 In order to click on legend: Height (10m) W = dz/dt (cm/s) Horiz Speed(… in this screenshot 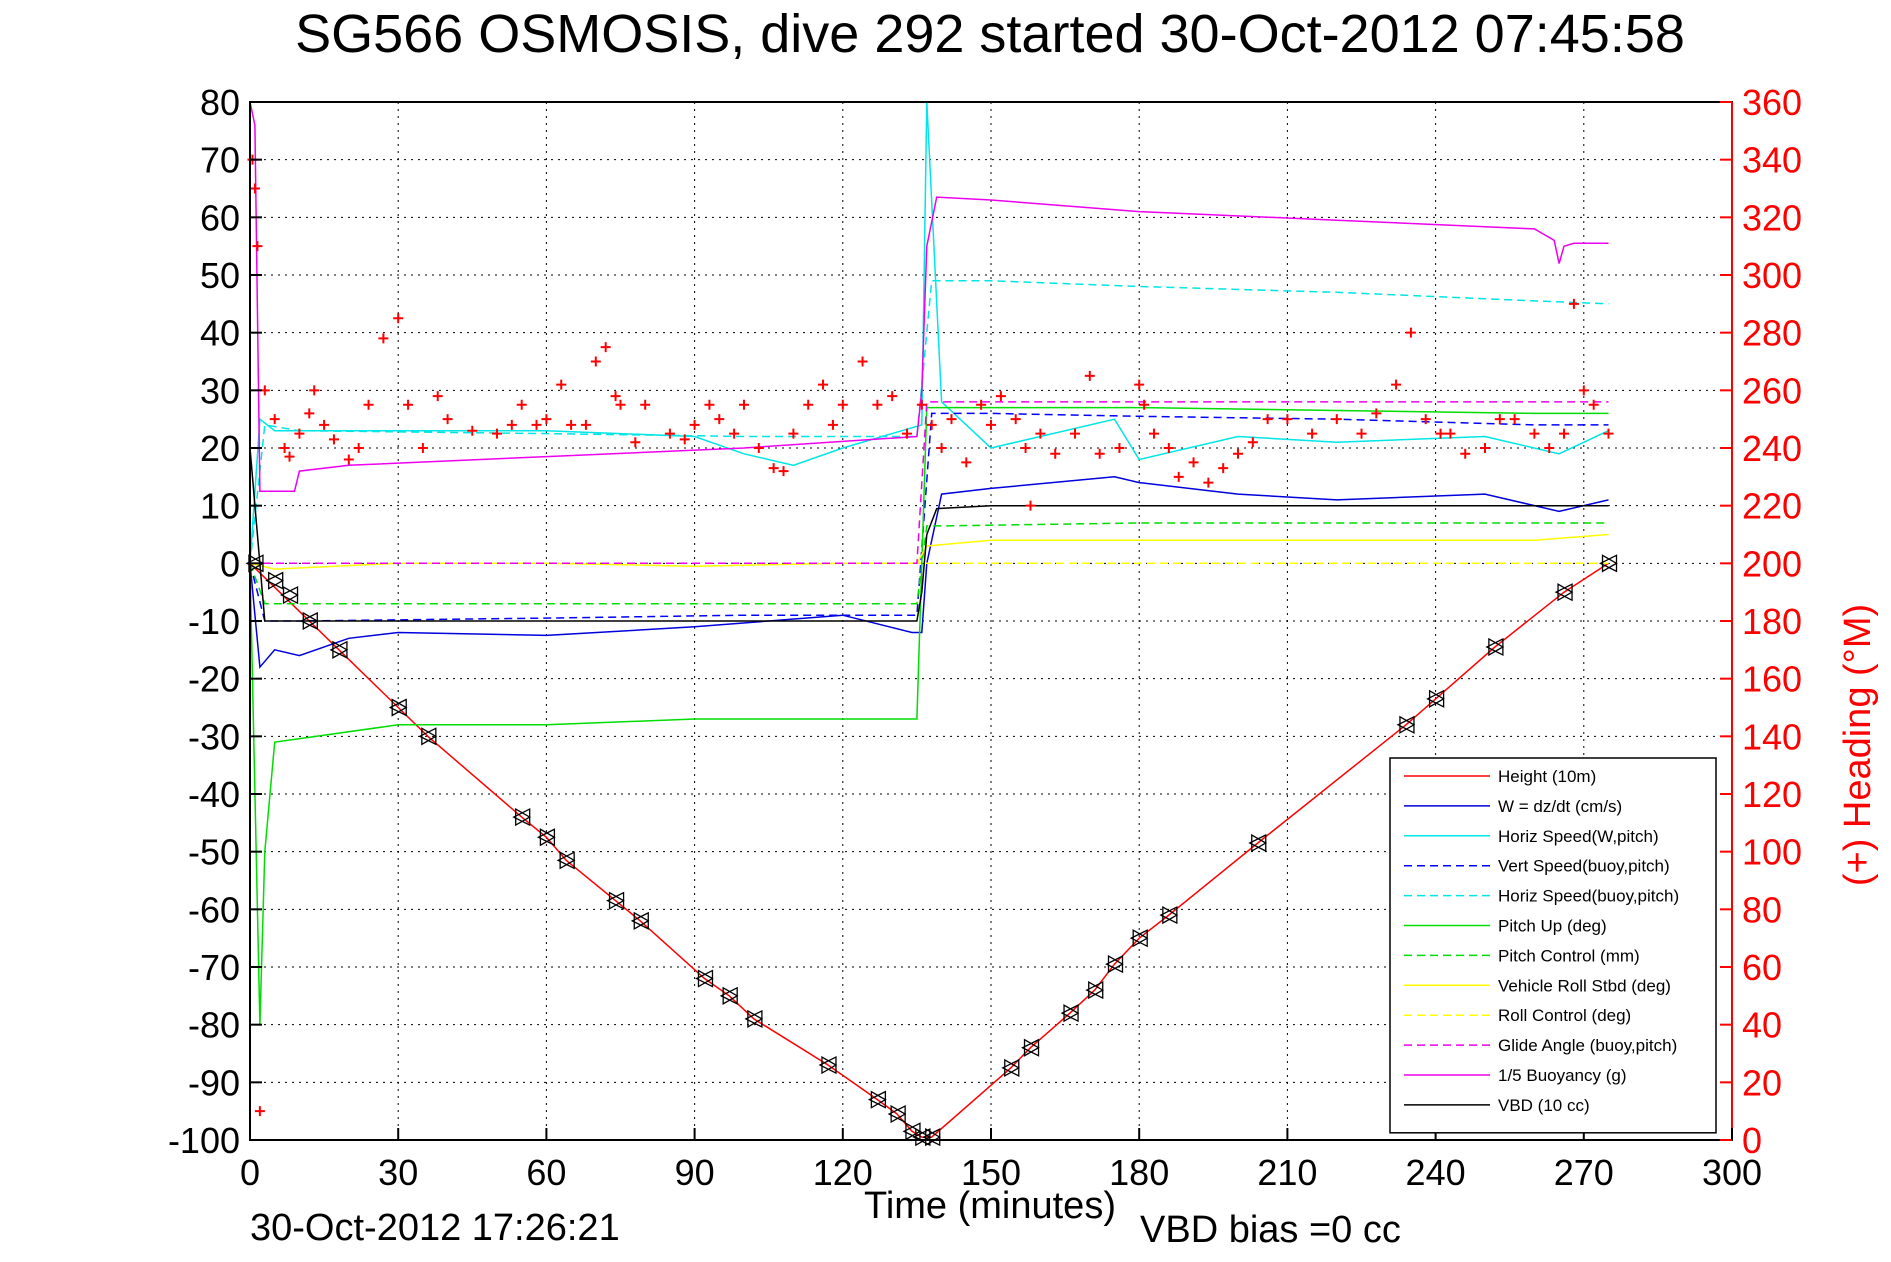, I will do `click(1553, 945)`.